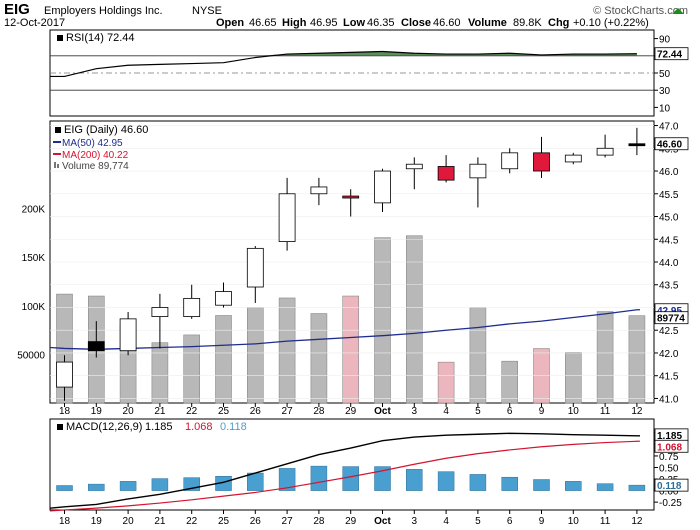 The height and width of the screenshot is (530, 700). Describe the element at coordinates (669, 399) in the screenshot. I see `price-tick-label: 41.0` at that location.